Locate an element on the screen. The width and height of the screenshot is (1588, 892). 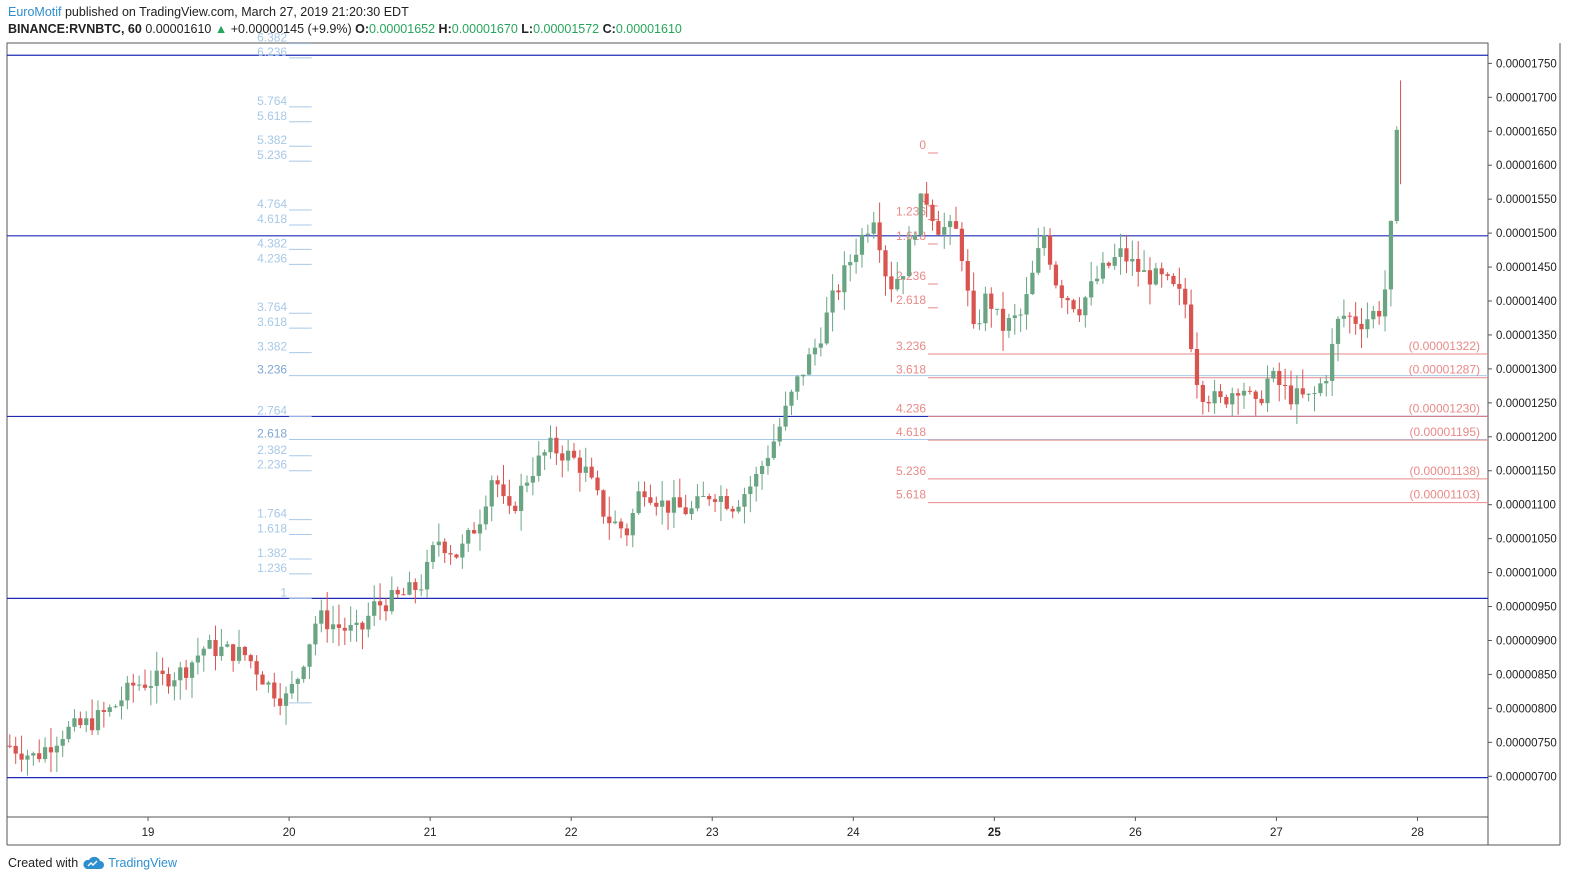
x-tick-label: 20 is located at coordinates (289, 833).